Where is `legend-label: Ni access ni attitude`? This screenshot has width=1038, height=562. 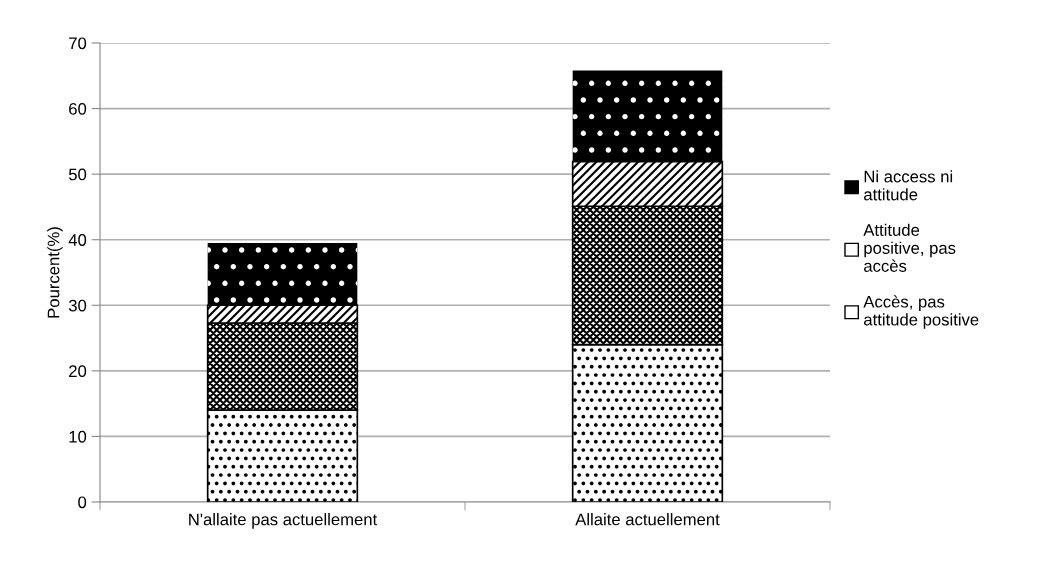 legend-label: Ni access ni attitude is located at coordinates (908, 185).